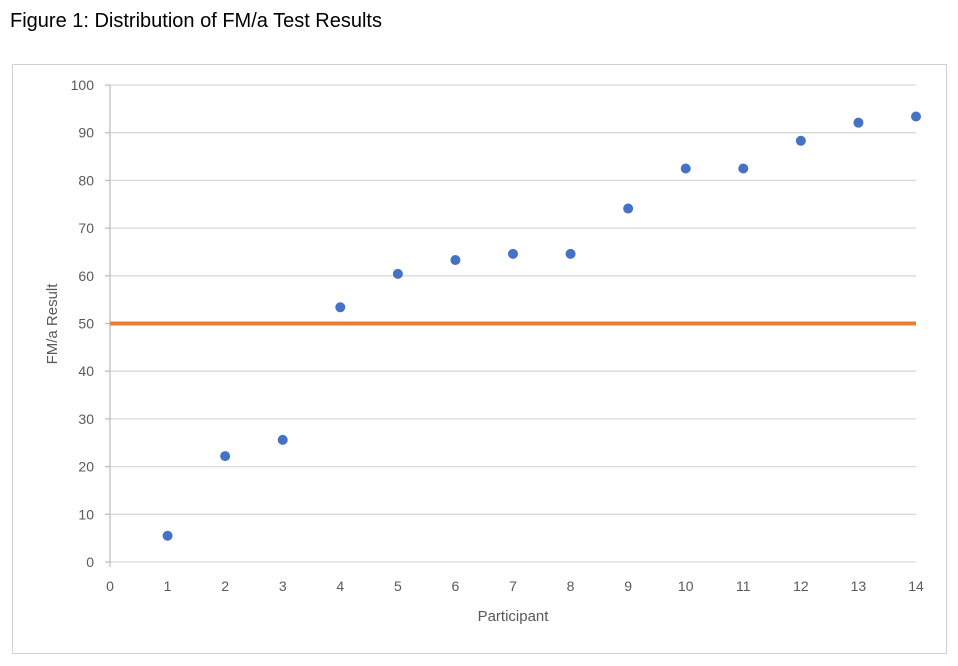  Describe the element at coordinates (86, 514) in the screenshot. I see `y-tick-label: 10` at that location.